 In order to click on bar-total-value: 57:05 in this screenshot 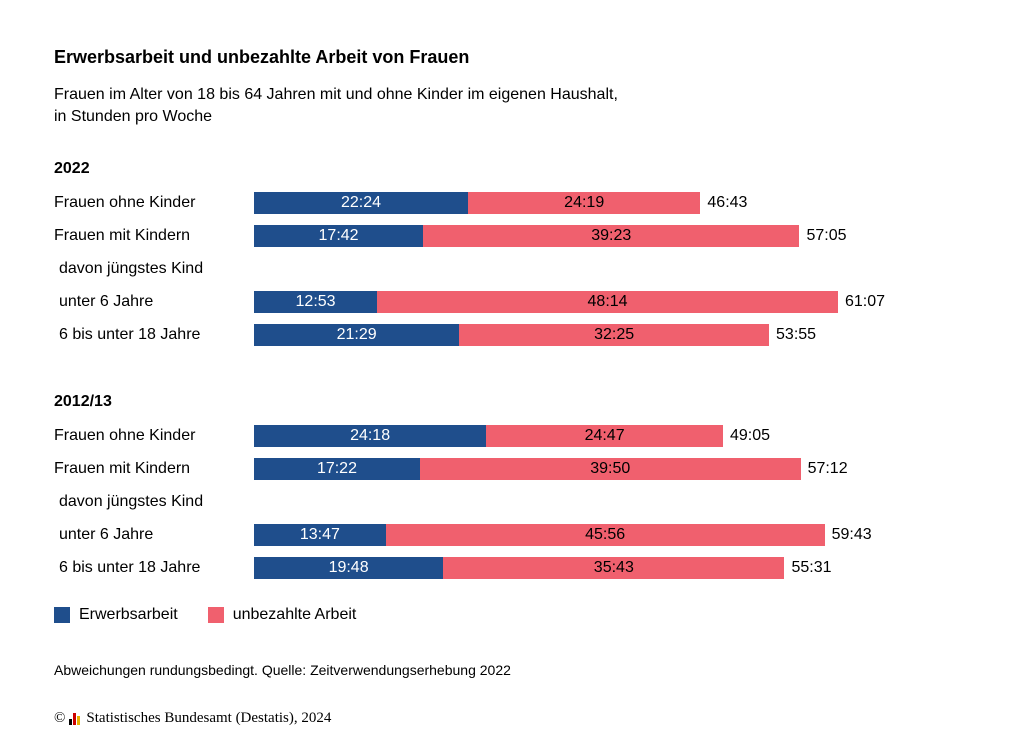, I will do `click(826, 235)`.